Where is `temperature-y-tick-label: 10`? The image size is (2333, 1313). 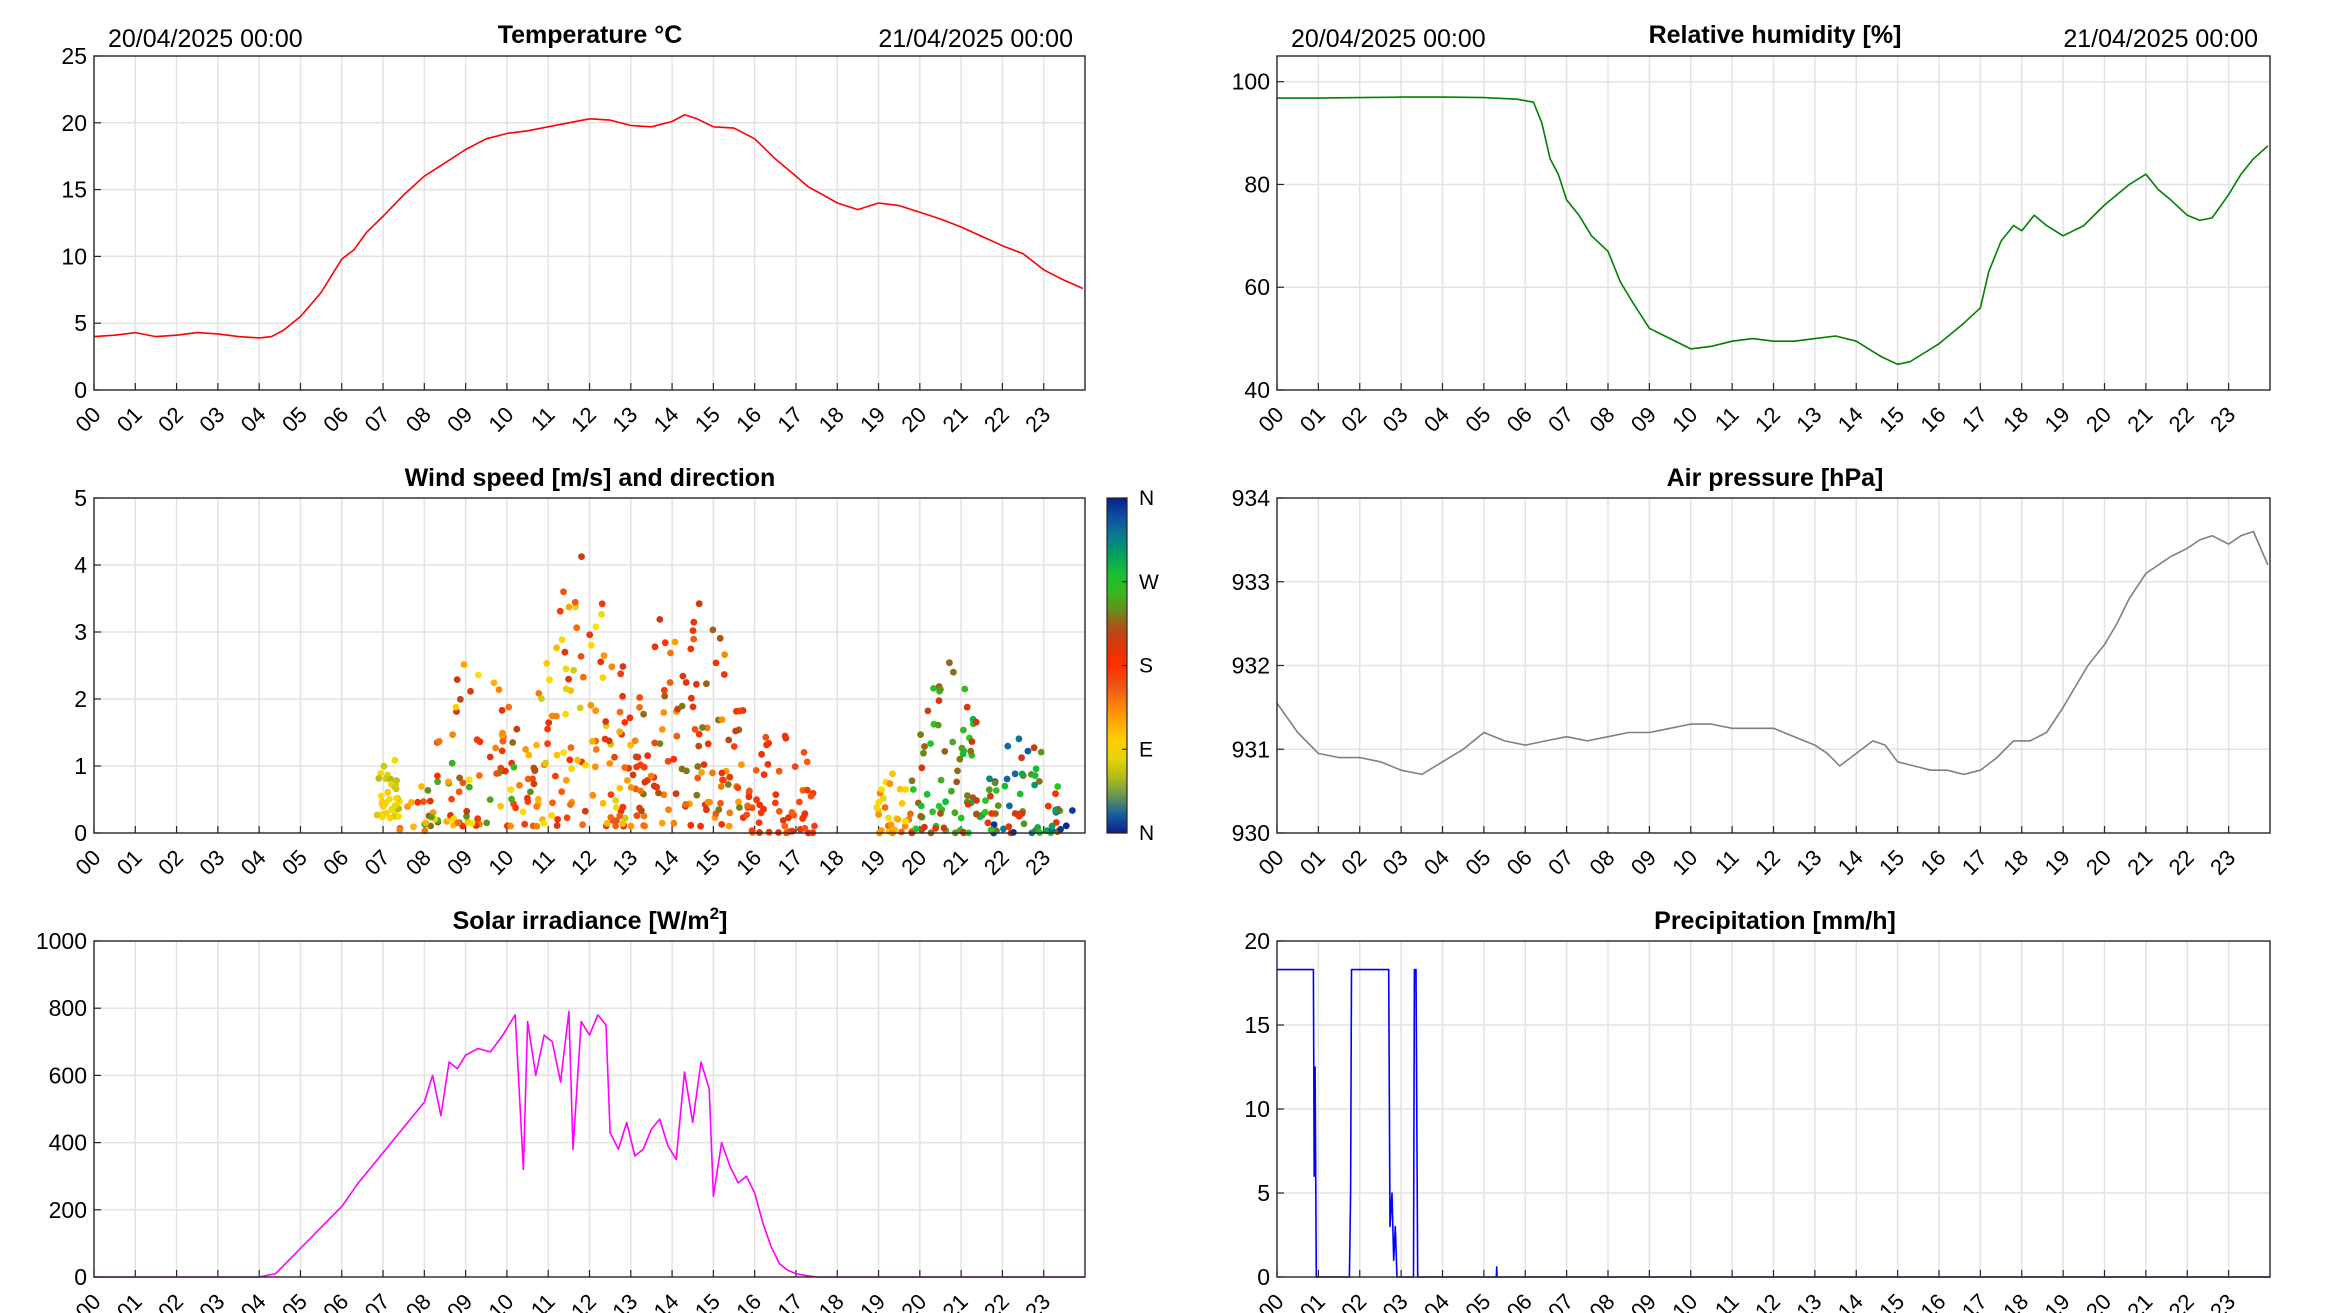 temperature-y-tick-label: 10 is located at coordinates (74, 256).